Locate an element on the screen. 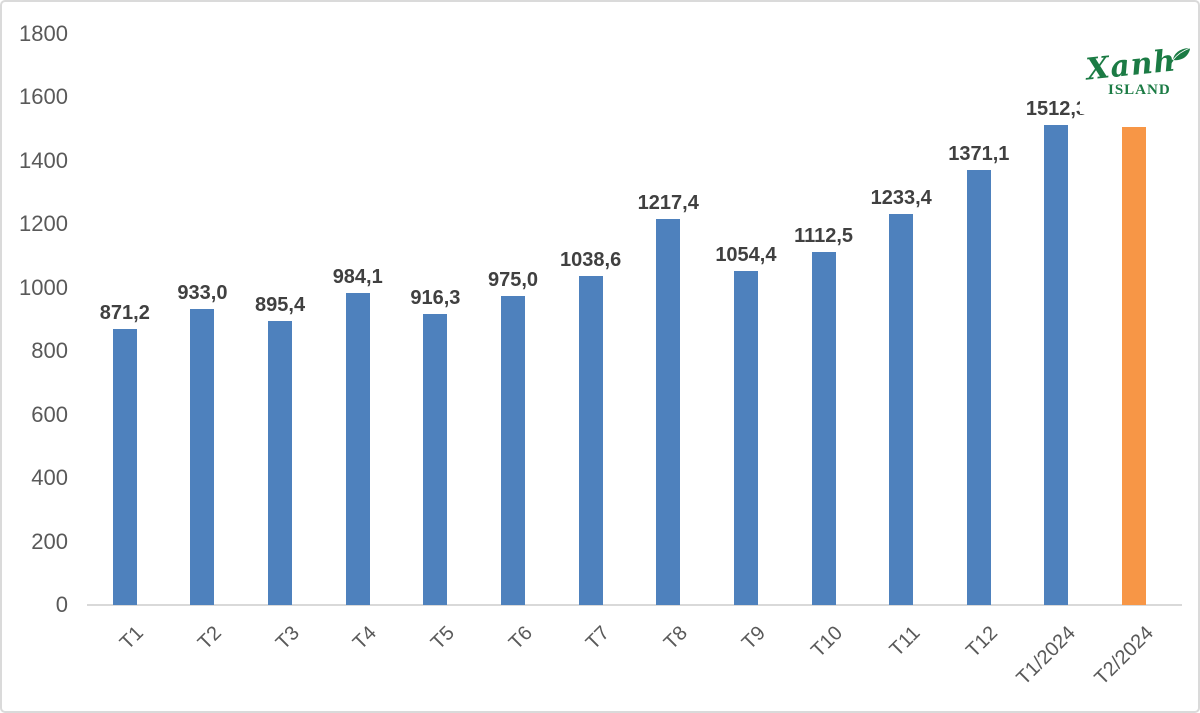  x-axis-tick-label: T4 is located at coordinates (365, 638).